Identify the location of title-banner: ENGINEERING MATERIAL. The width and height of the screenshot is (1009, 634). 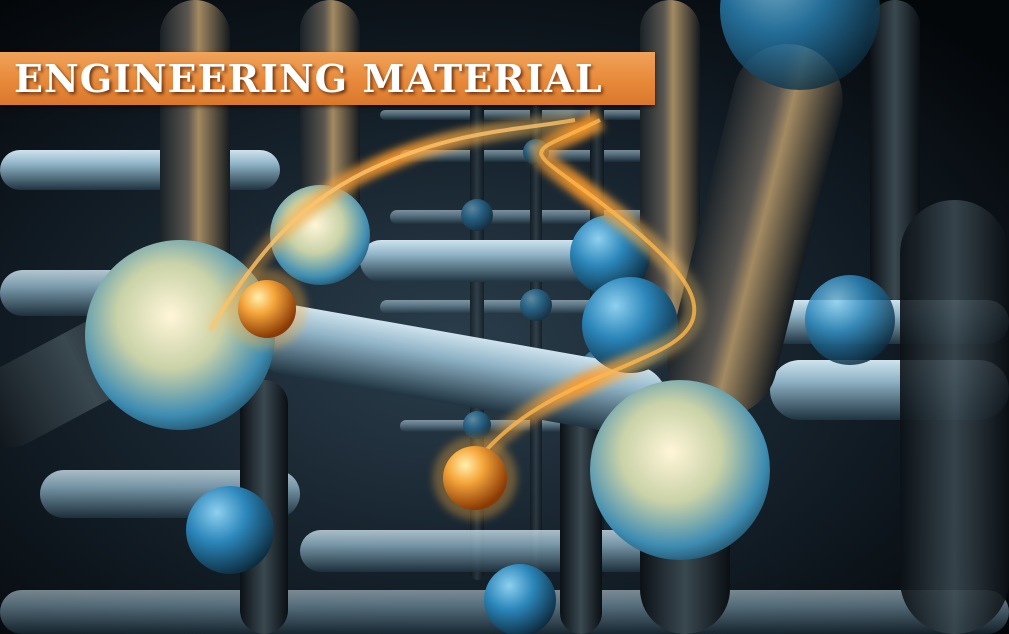
(327, 78).